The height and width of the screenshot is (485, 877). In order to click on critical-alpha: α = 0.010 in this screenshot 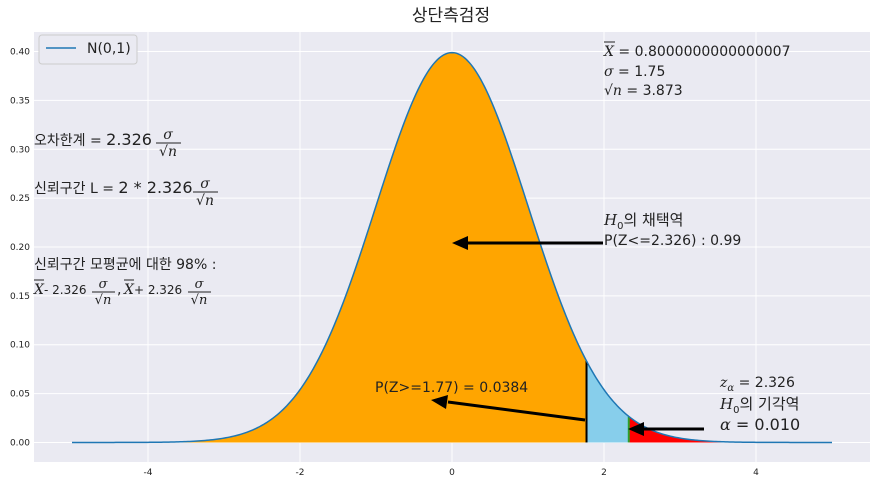, I will do `click(760, 424)`.